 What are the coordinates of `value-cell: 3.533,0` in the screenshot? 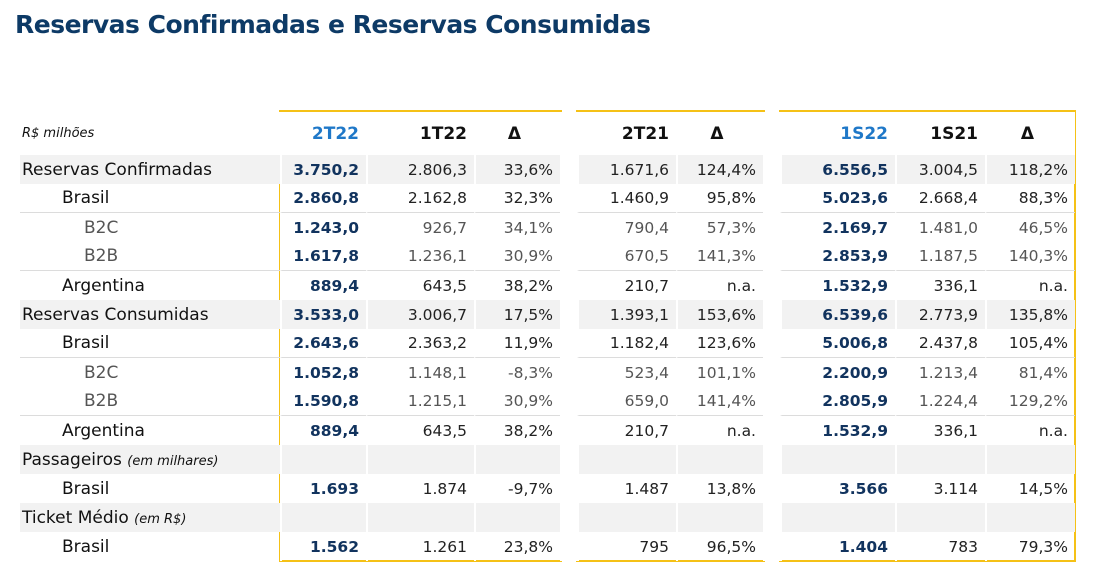 It's located at (323, 314).